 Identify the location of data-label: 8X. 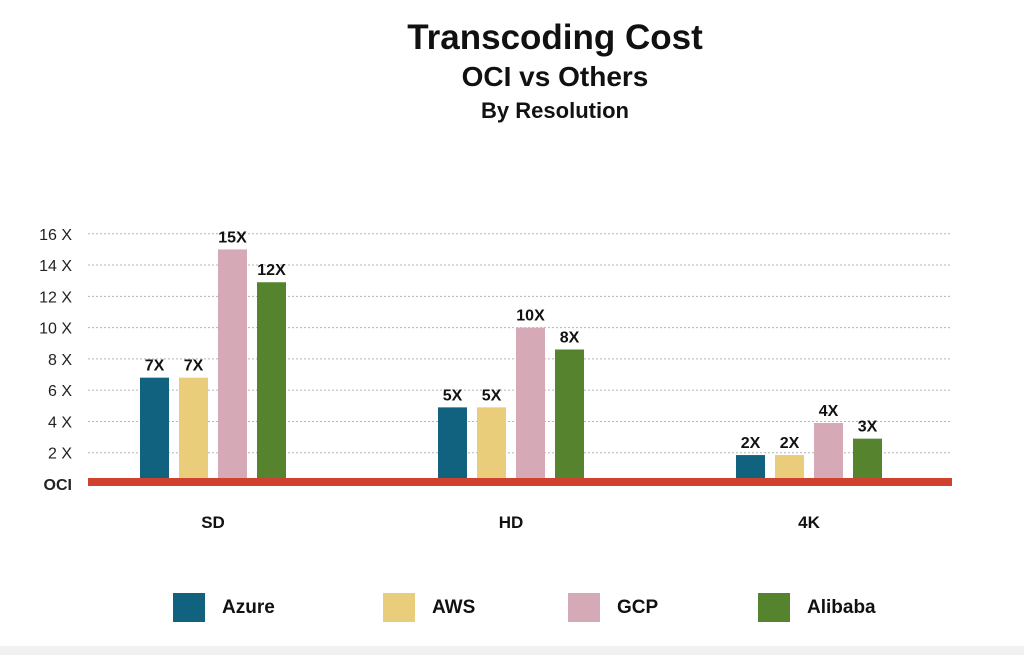
(570, 337).